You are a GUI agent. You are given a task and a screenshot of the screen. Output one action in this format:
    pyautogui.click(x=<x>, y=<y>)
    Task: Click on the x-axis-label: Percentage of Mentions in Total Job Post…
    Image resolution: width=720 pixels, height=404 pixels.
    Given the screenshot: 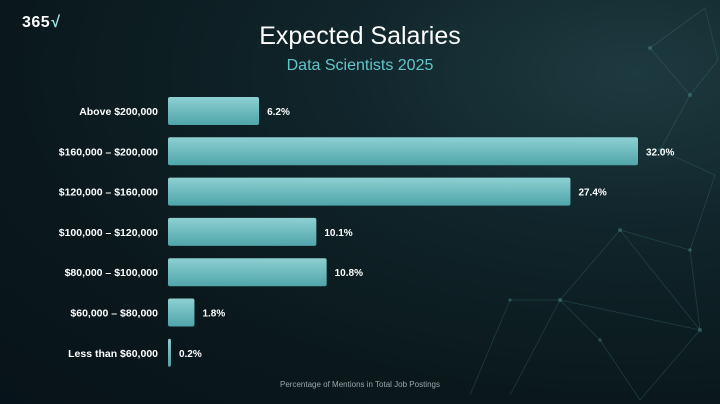 What is the action you would take?
    pyautogui.click(x=360, y=384)
    